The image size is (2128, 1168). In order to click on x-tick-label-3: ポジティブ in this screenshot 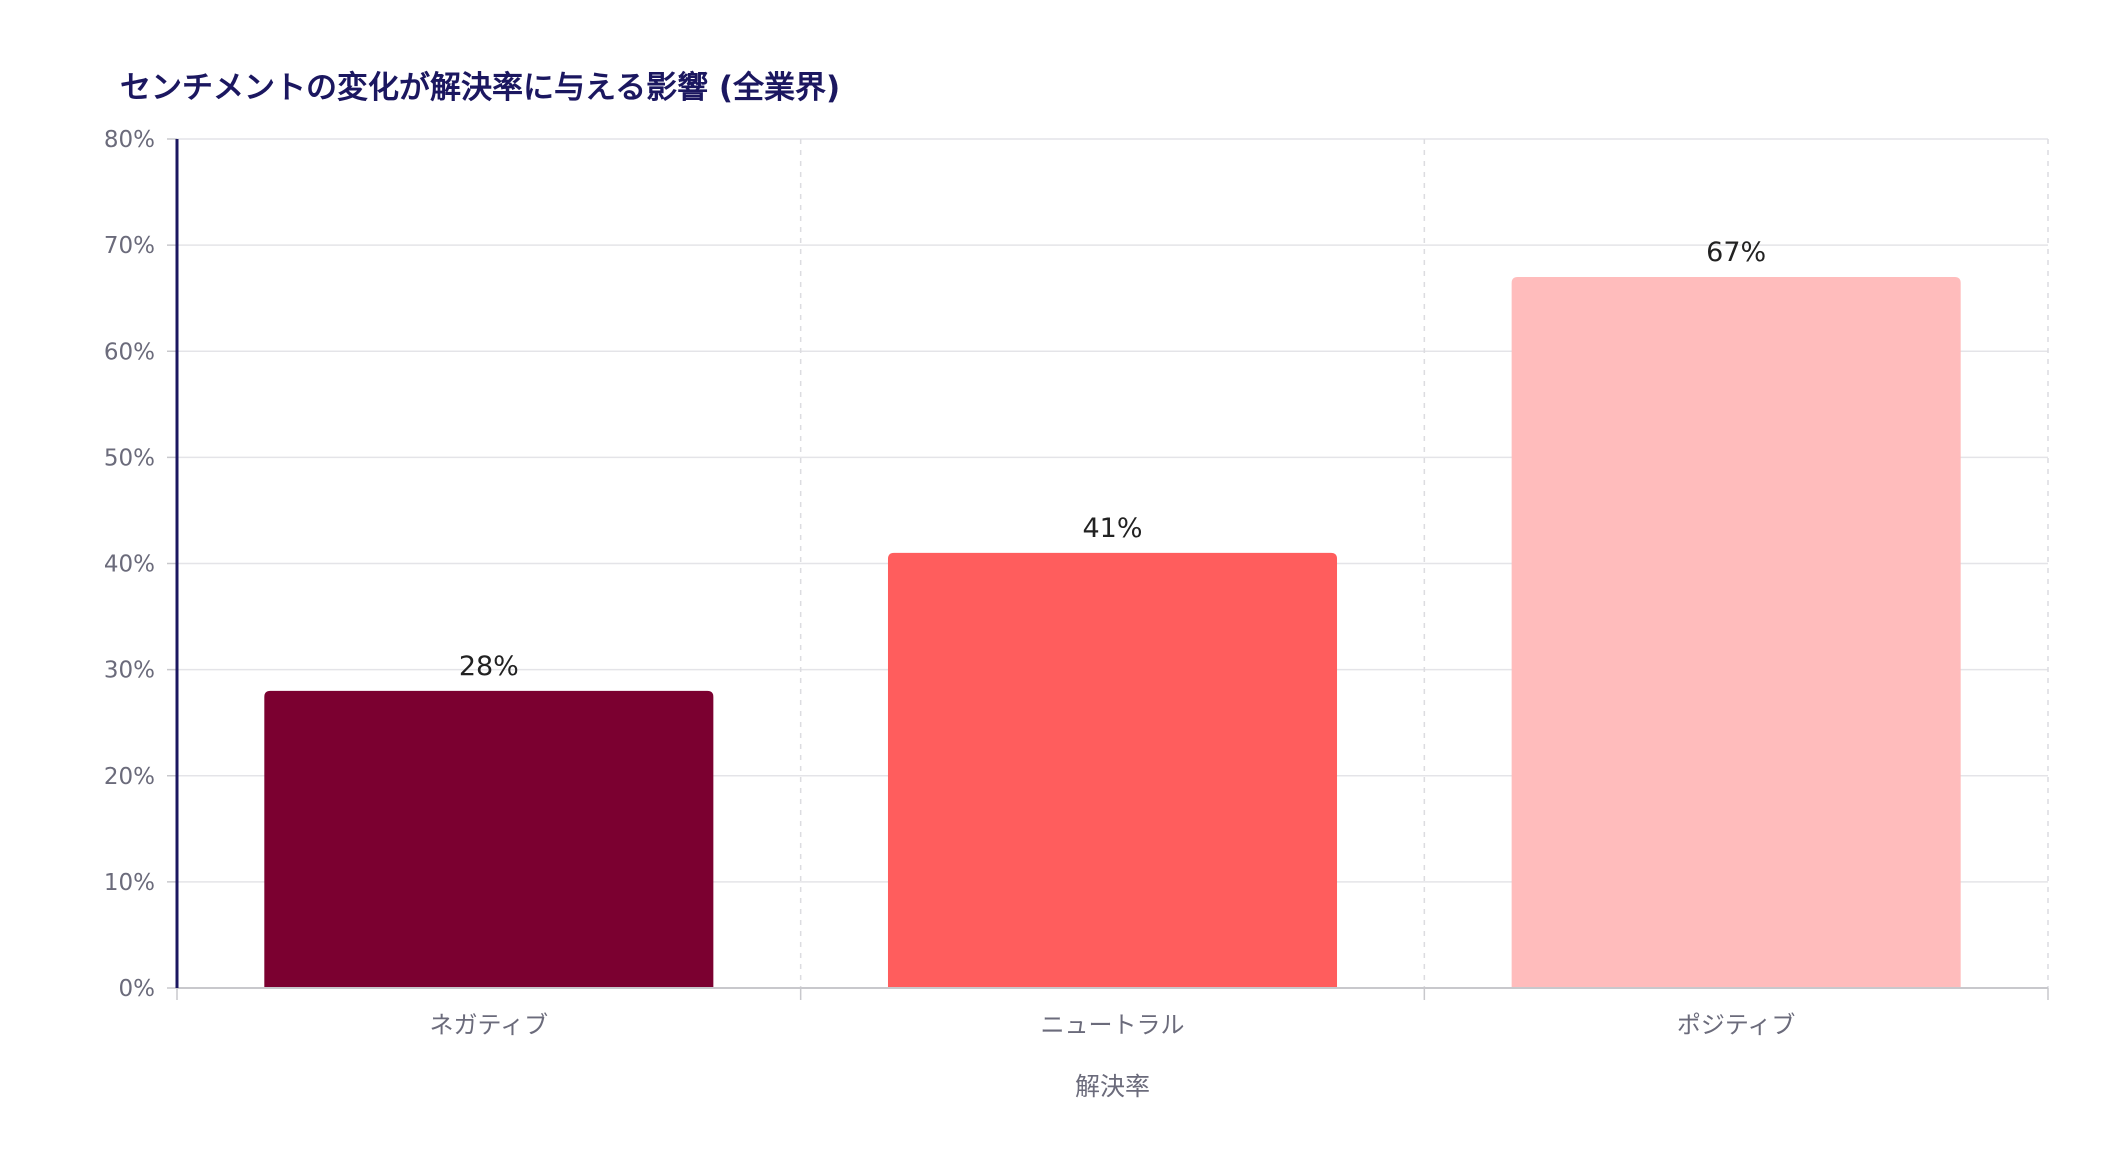, I will do `click(1736, 1025)`.